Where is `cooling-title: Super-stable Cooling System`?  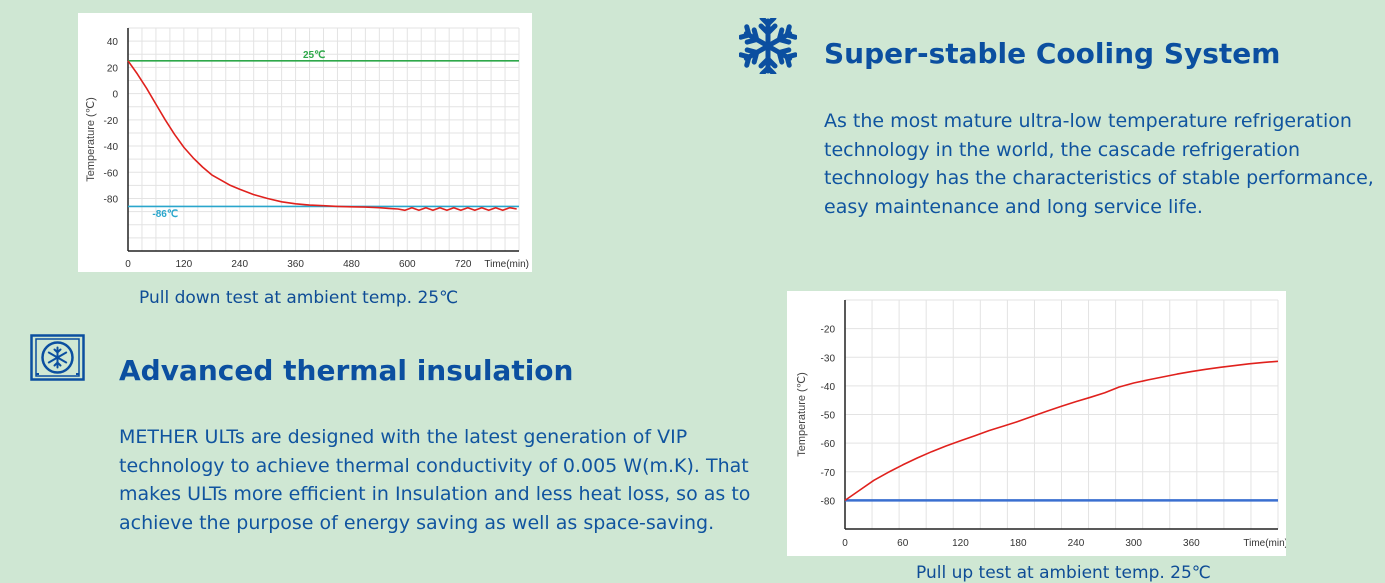
cooling-title: Super-stable Cooling System is located at coordinates (1052, 53).